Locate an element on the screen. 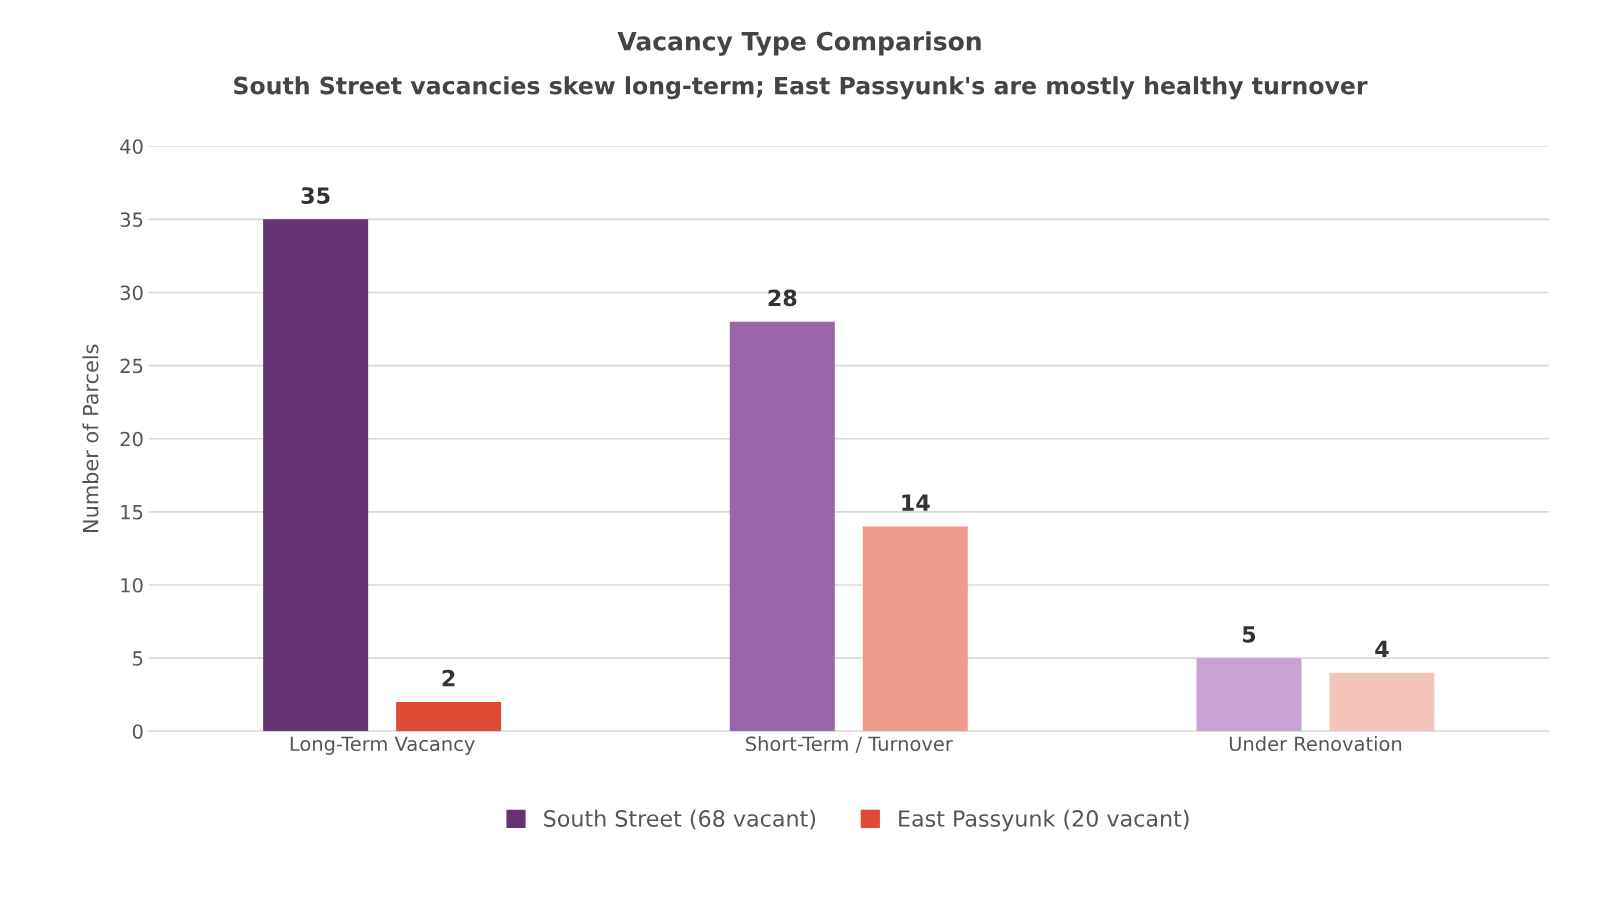 This screenshot has width=1600, height=914. chart-title: Vacancy Type Comparison is located at coordinates (799, 43).